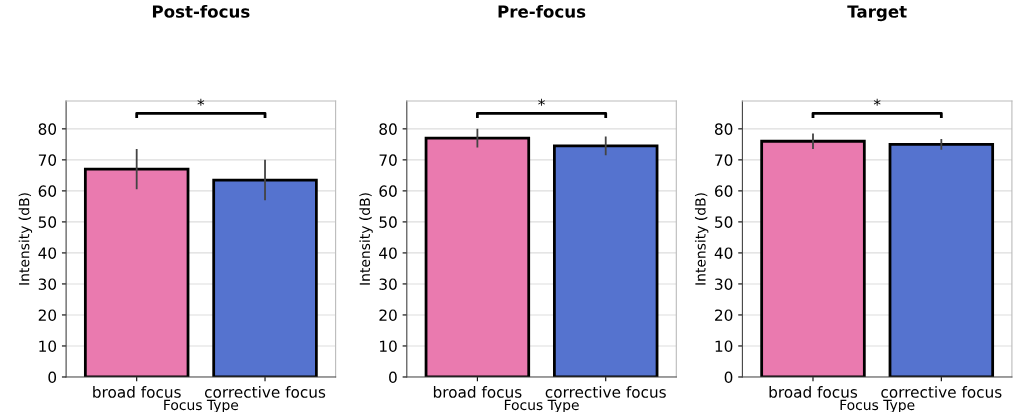 The height and width of the screenshot is (412, 1017). What do you see at coordinates (542, 11) in the screenshot?
I see `chart-title: Pre-focus` at bounding box center [542, 11].